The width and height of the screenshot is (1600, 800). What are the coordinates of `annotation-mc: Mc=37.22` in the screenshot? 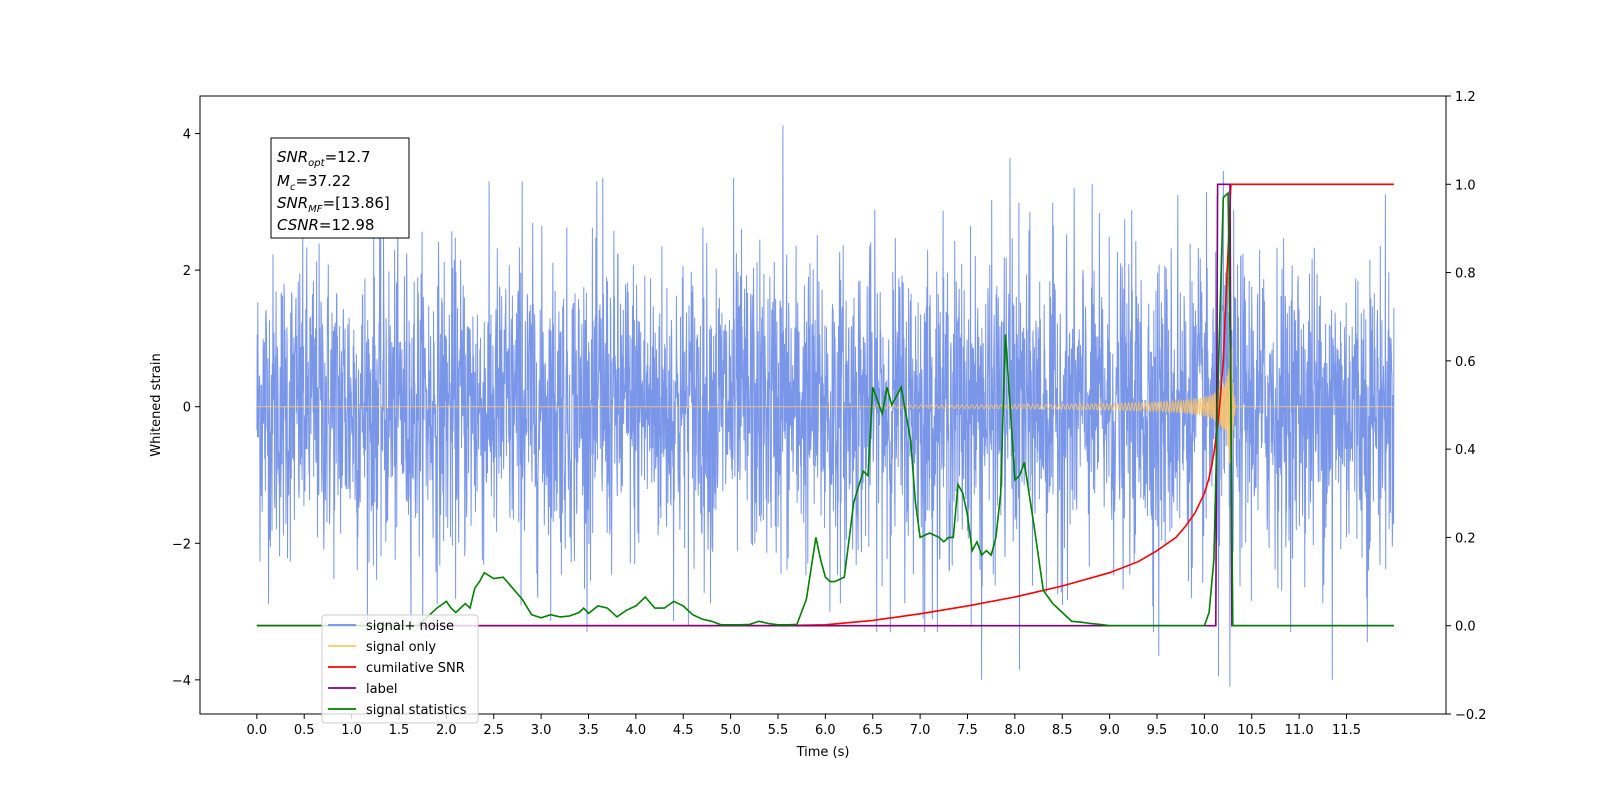 It's located at (314, 182).